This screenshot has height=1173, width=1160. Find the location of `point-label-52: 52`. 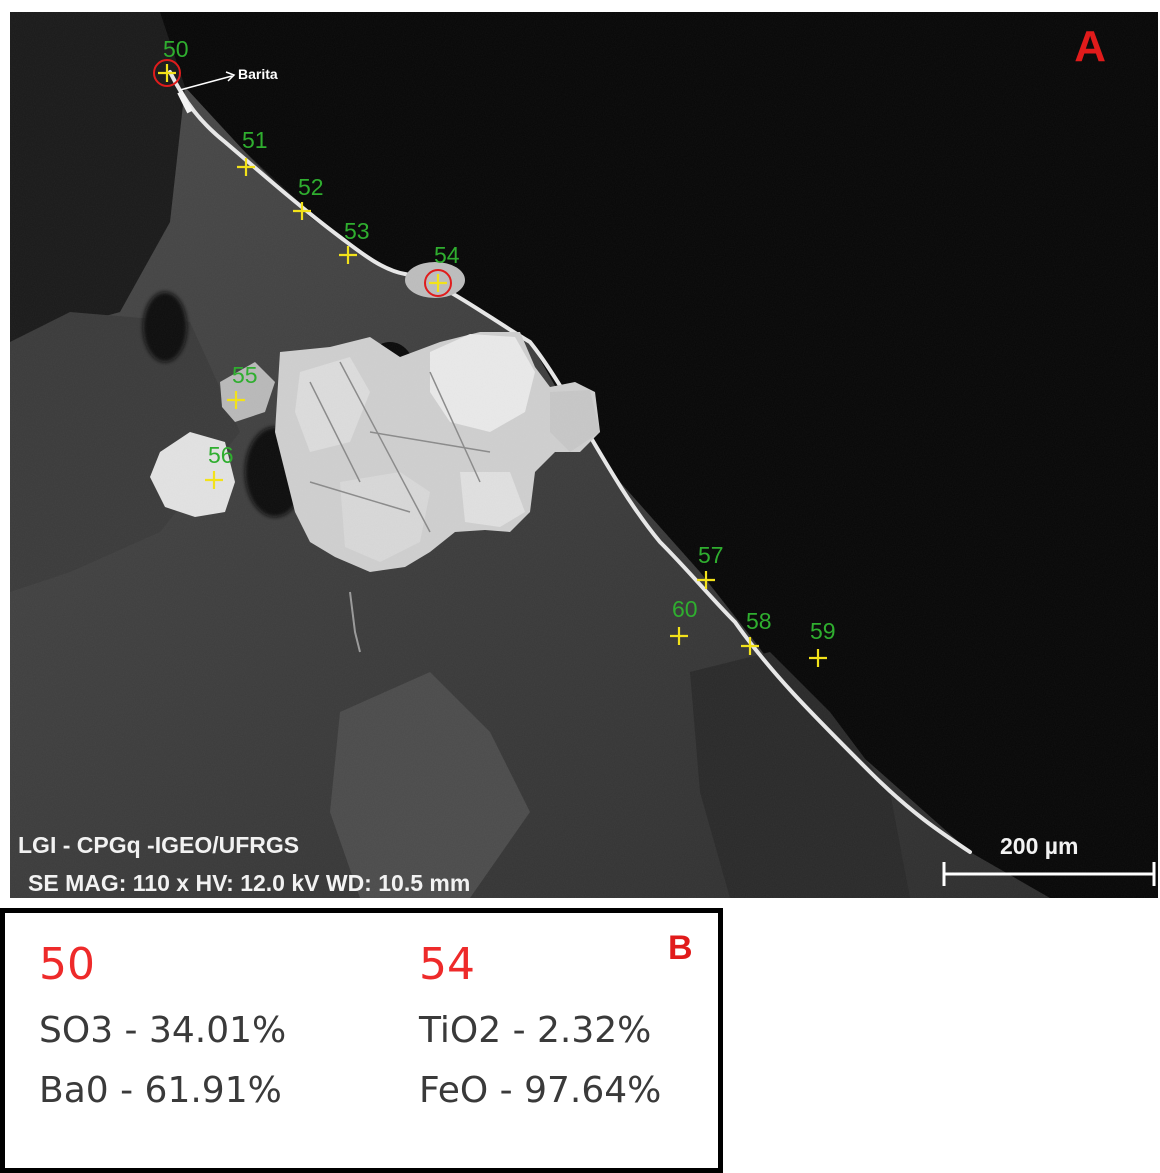

point-label-52: 52 is located at coordinates (311, 187).